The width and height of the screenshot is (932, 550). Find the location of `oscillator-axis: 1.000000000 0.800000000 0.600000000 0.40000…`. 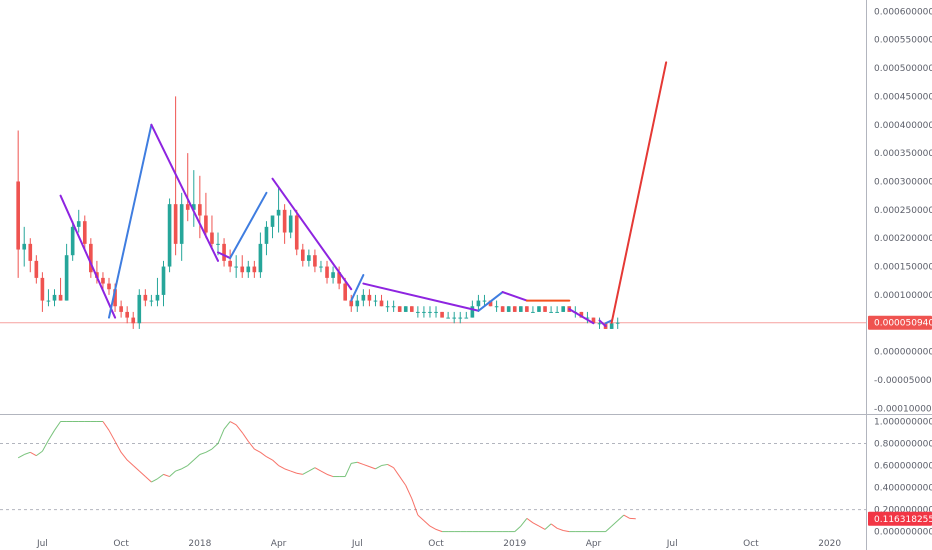

oscillator-axis: 1.000000000 0.800000000 0.600000000 0.40000… is located at coordinates (900, 478).